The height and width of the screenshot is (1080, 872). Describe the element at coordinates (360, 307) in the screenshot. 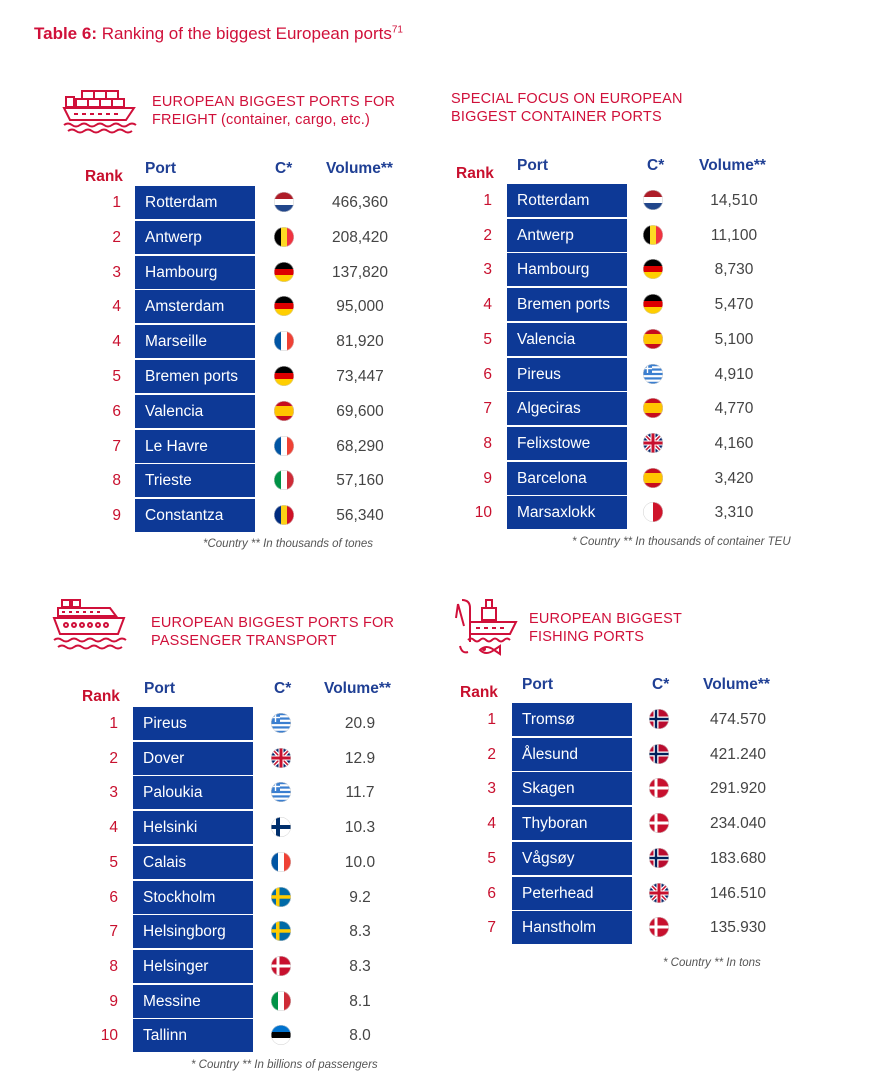

I see `volume-cell: 95,000` at that location.